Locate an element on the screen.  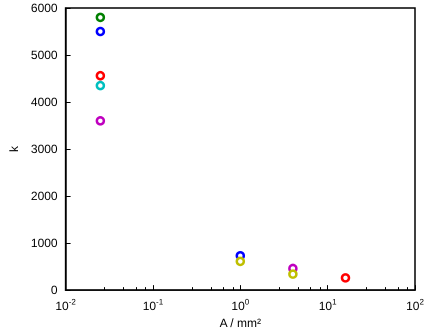
y-tick-label: 5000 is located at coordinates (44, 55).